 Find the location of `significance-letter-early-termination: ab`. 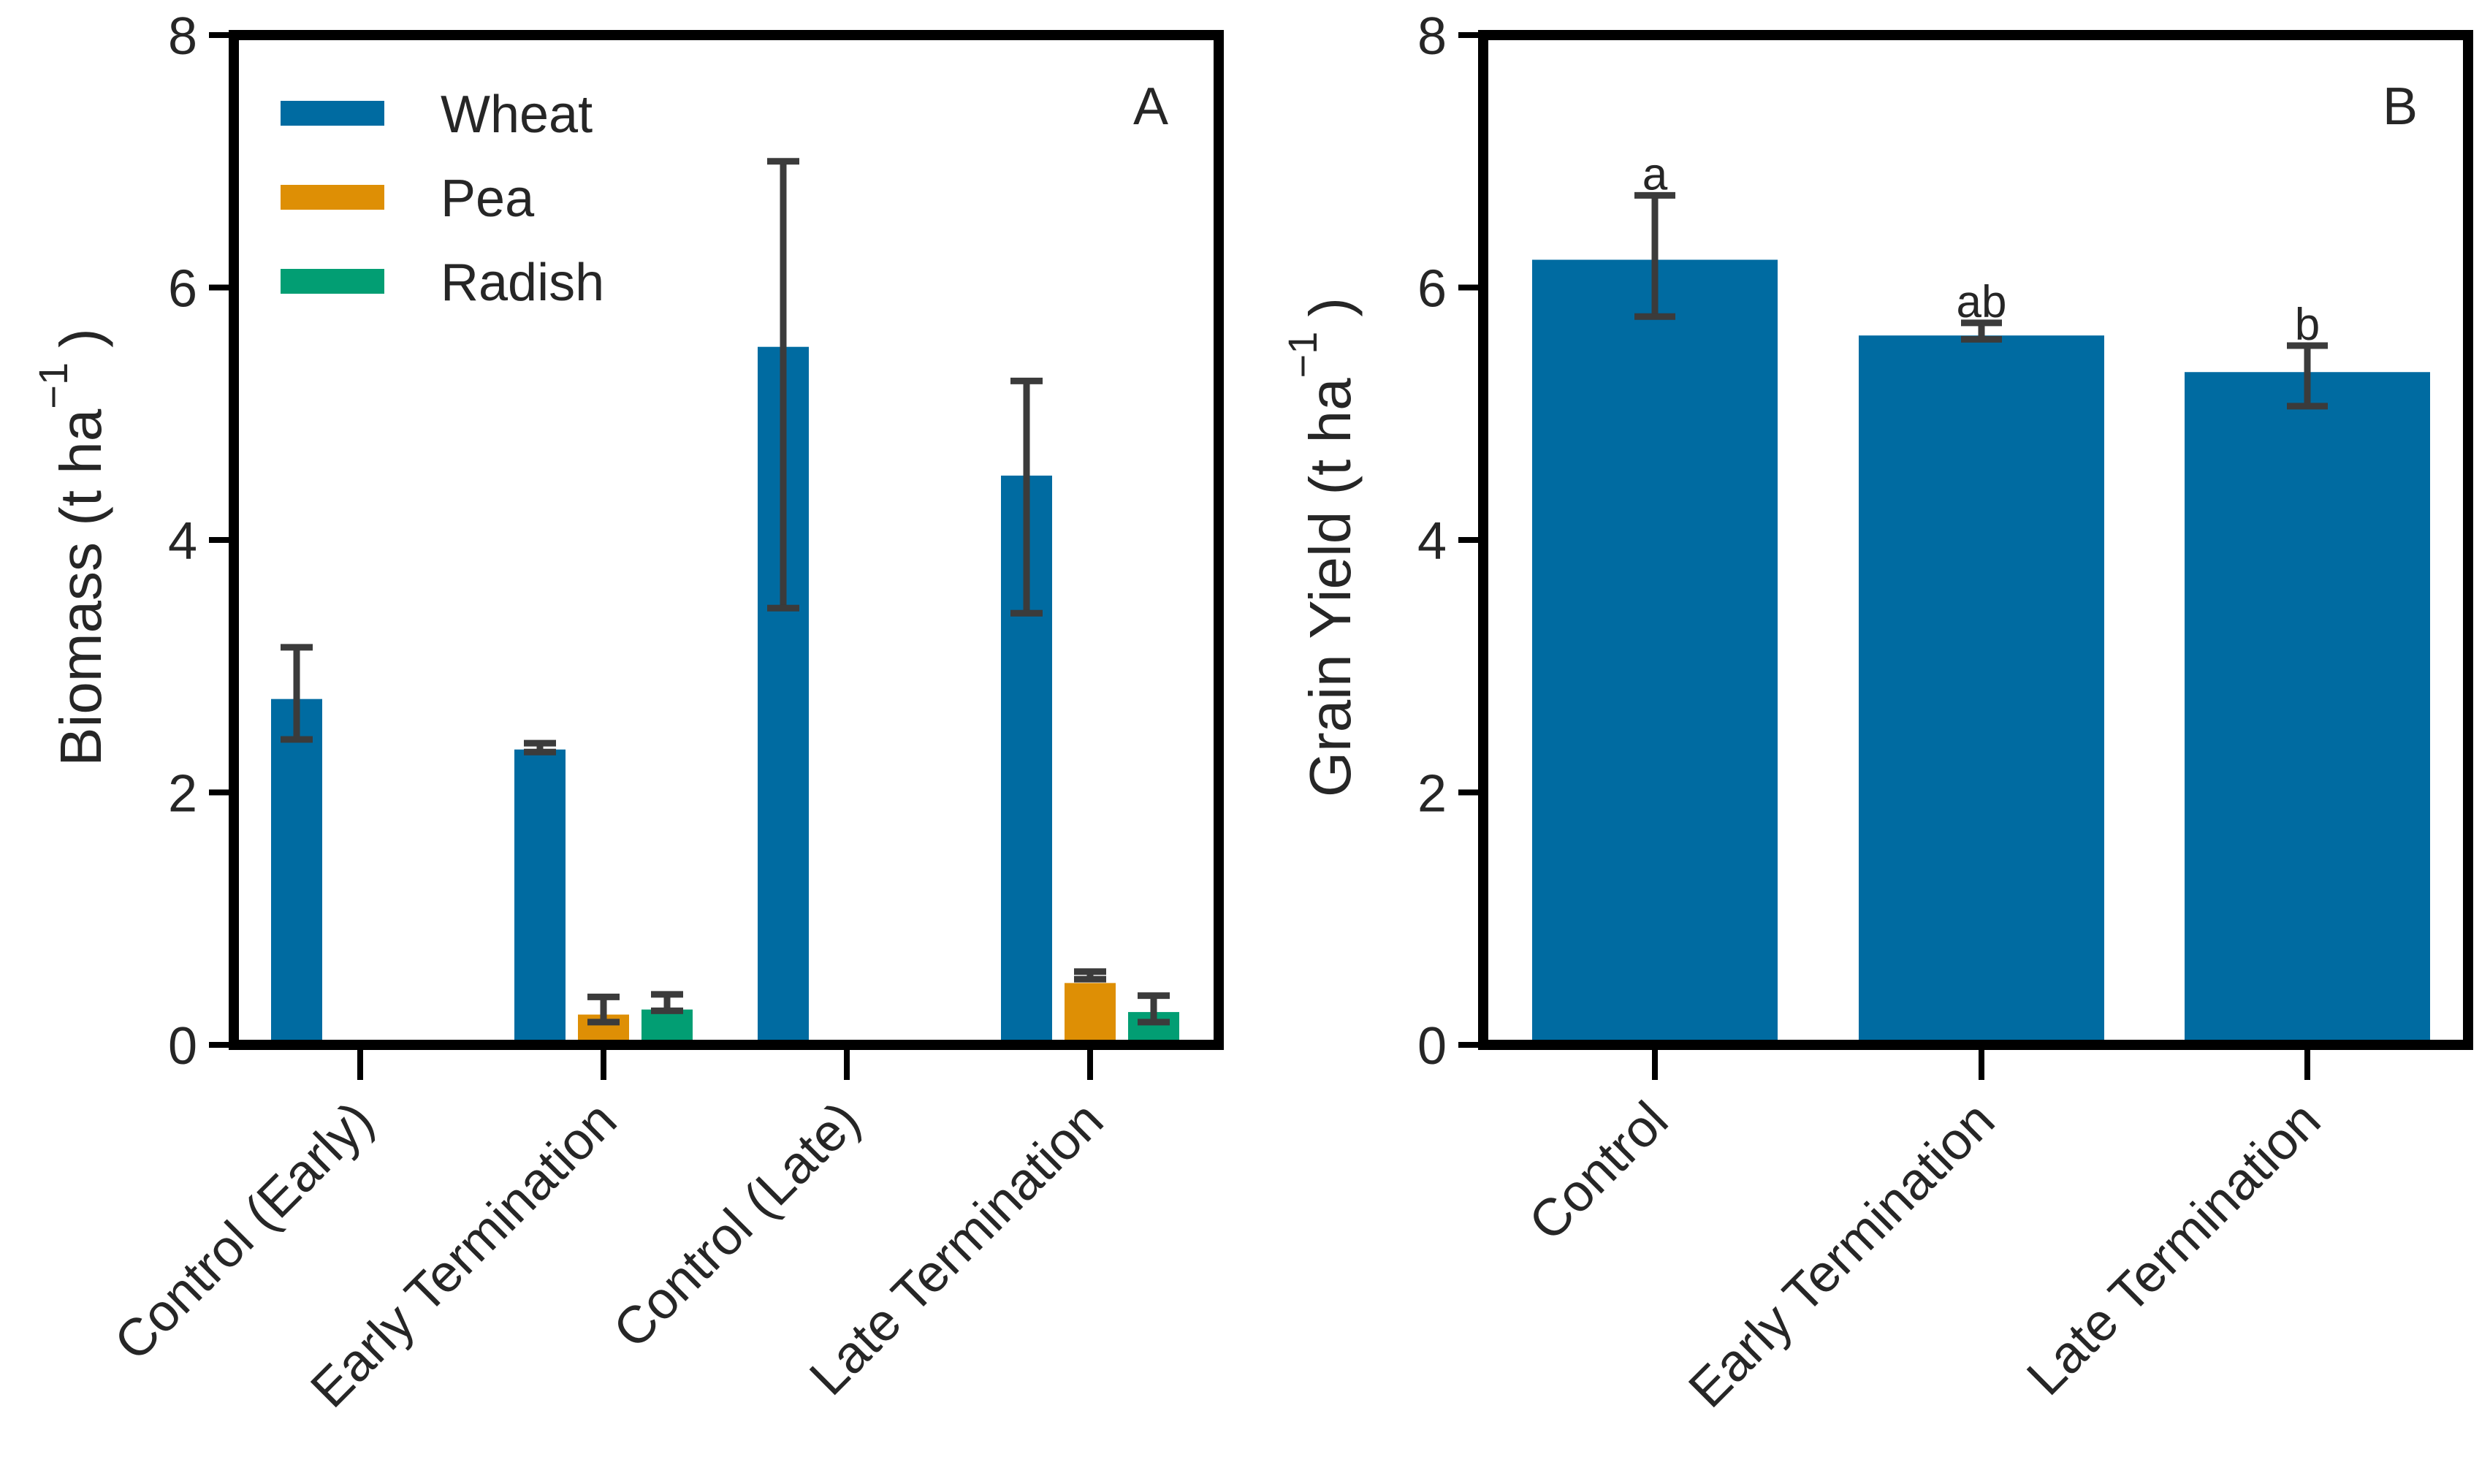

significance-letter-early-termination: ab is located at coordinates (1982, 302).